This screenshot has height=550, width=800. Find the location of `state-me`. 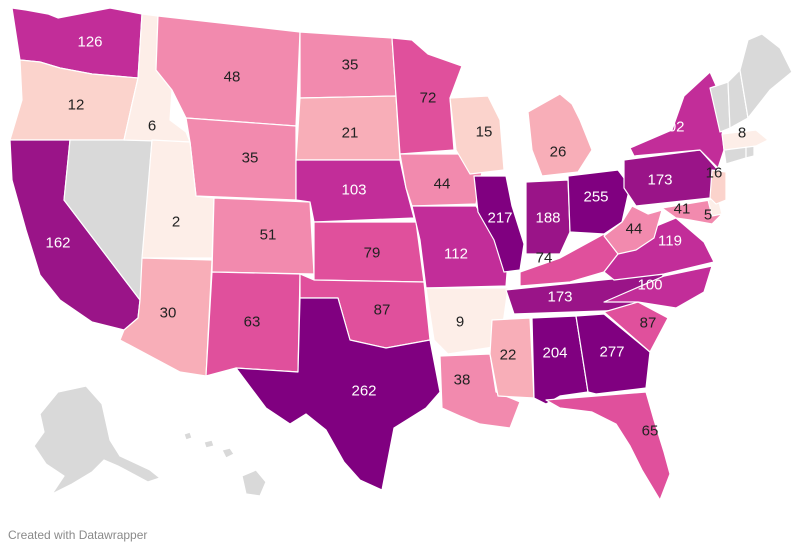

state-me is located at coordinates (766, 76).